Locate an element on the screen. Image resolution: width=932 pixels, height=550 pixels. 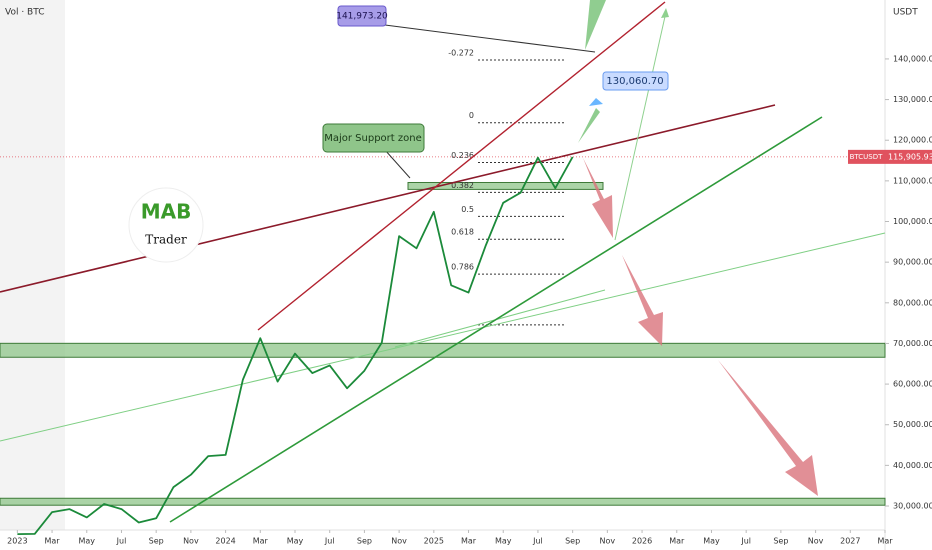
y-tick-label: 30,000.00 is located at coordinates (912, 506).